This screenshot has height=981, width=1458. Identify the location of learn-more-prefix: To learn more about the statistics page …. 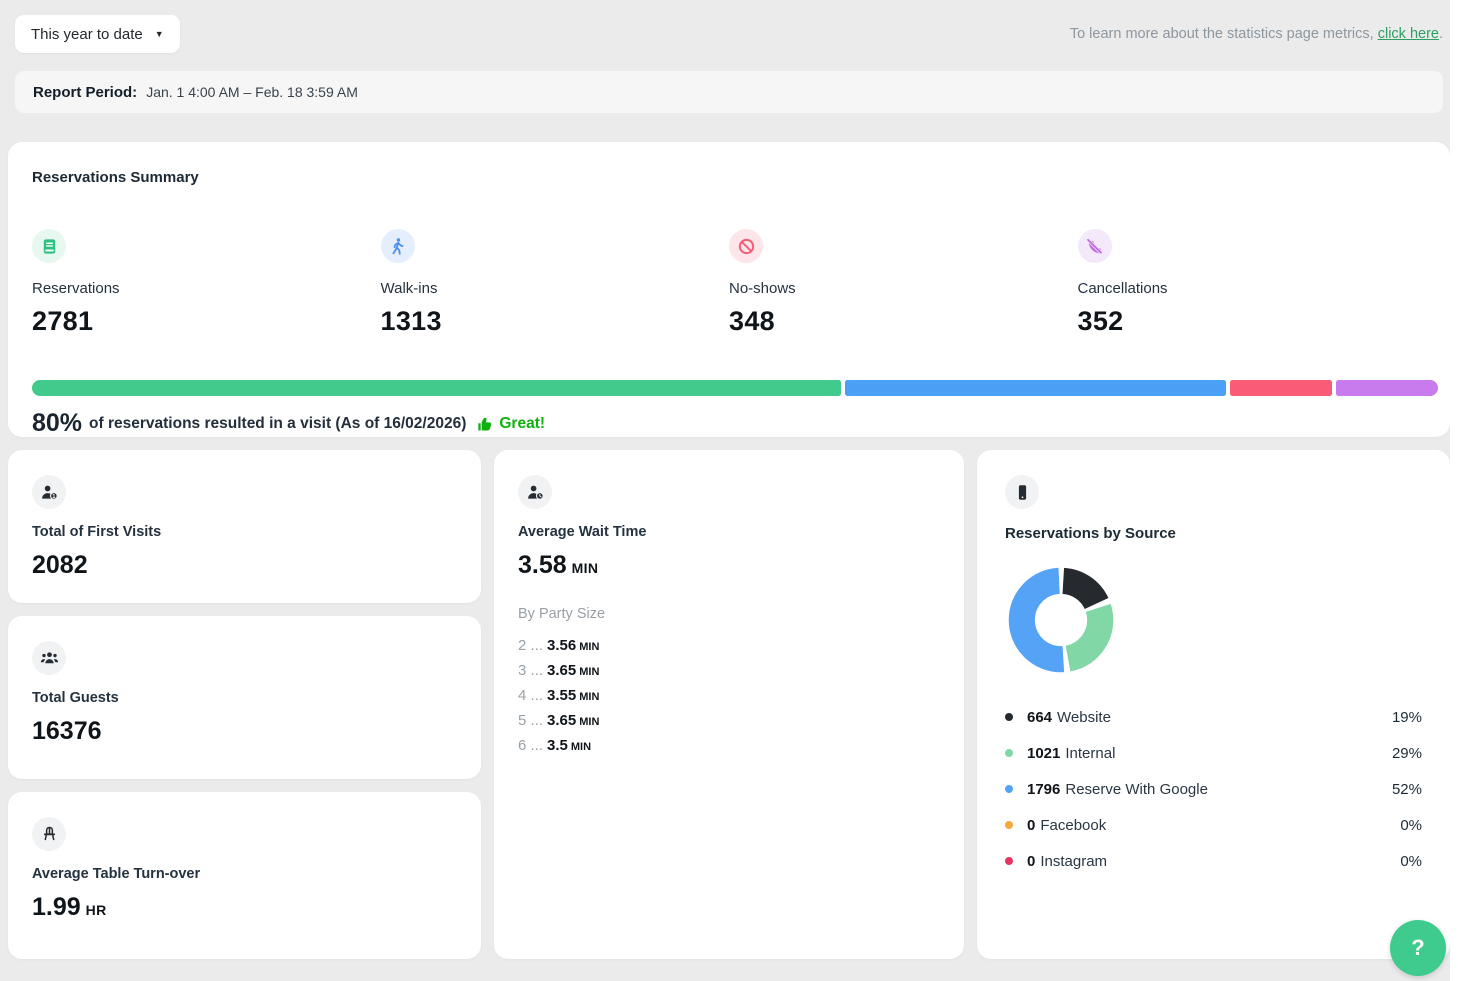
(1223, 34).